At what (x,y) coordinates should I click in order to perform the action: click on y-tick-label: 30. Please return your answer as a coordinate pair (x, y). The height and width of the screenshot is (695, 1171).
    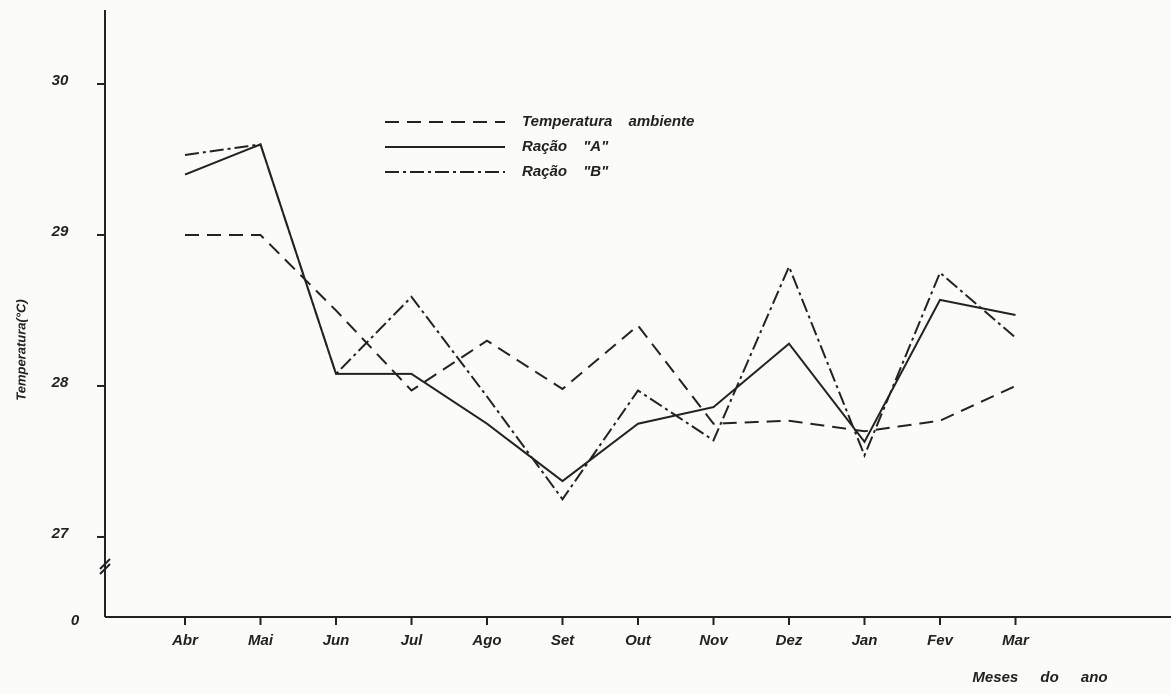
    Looking at the image, I should click on (60, 80).